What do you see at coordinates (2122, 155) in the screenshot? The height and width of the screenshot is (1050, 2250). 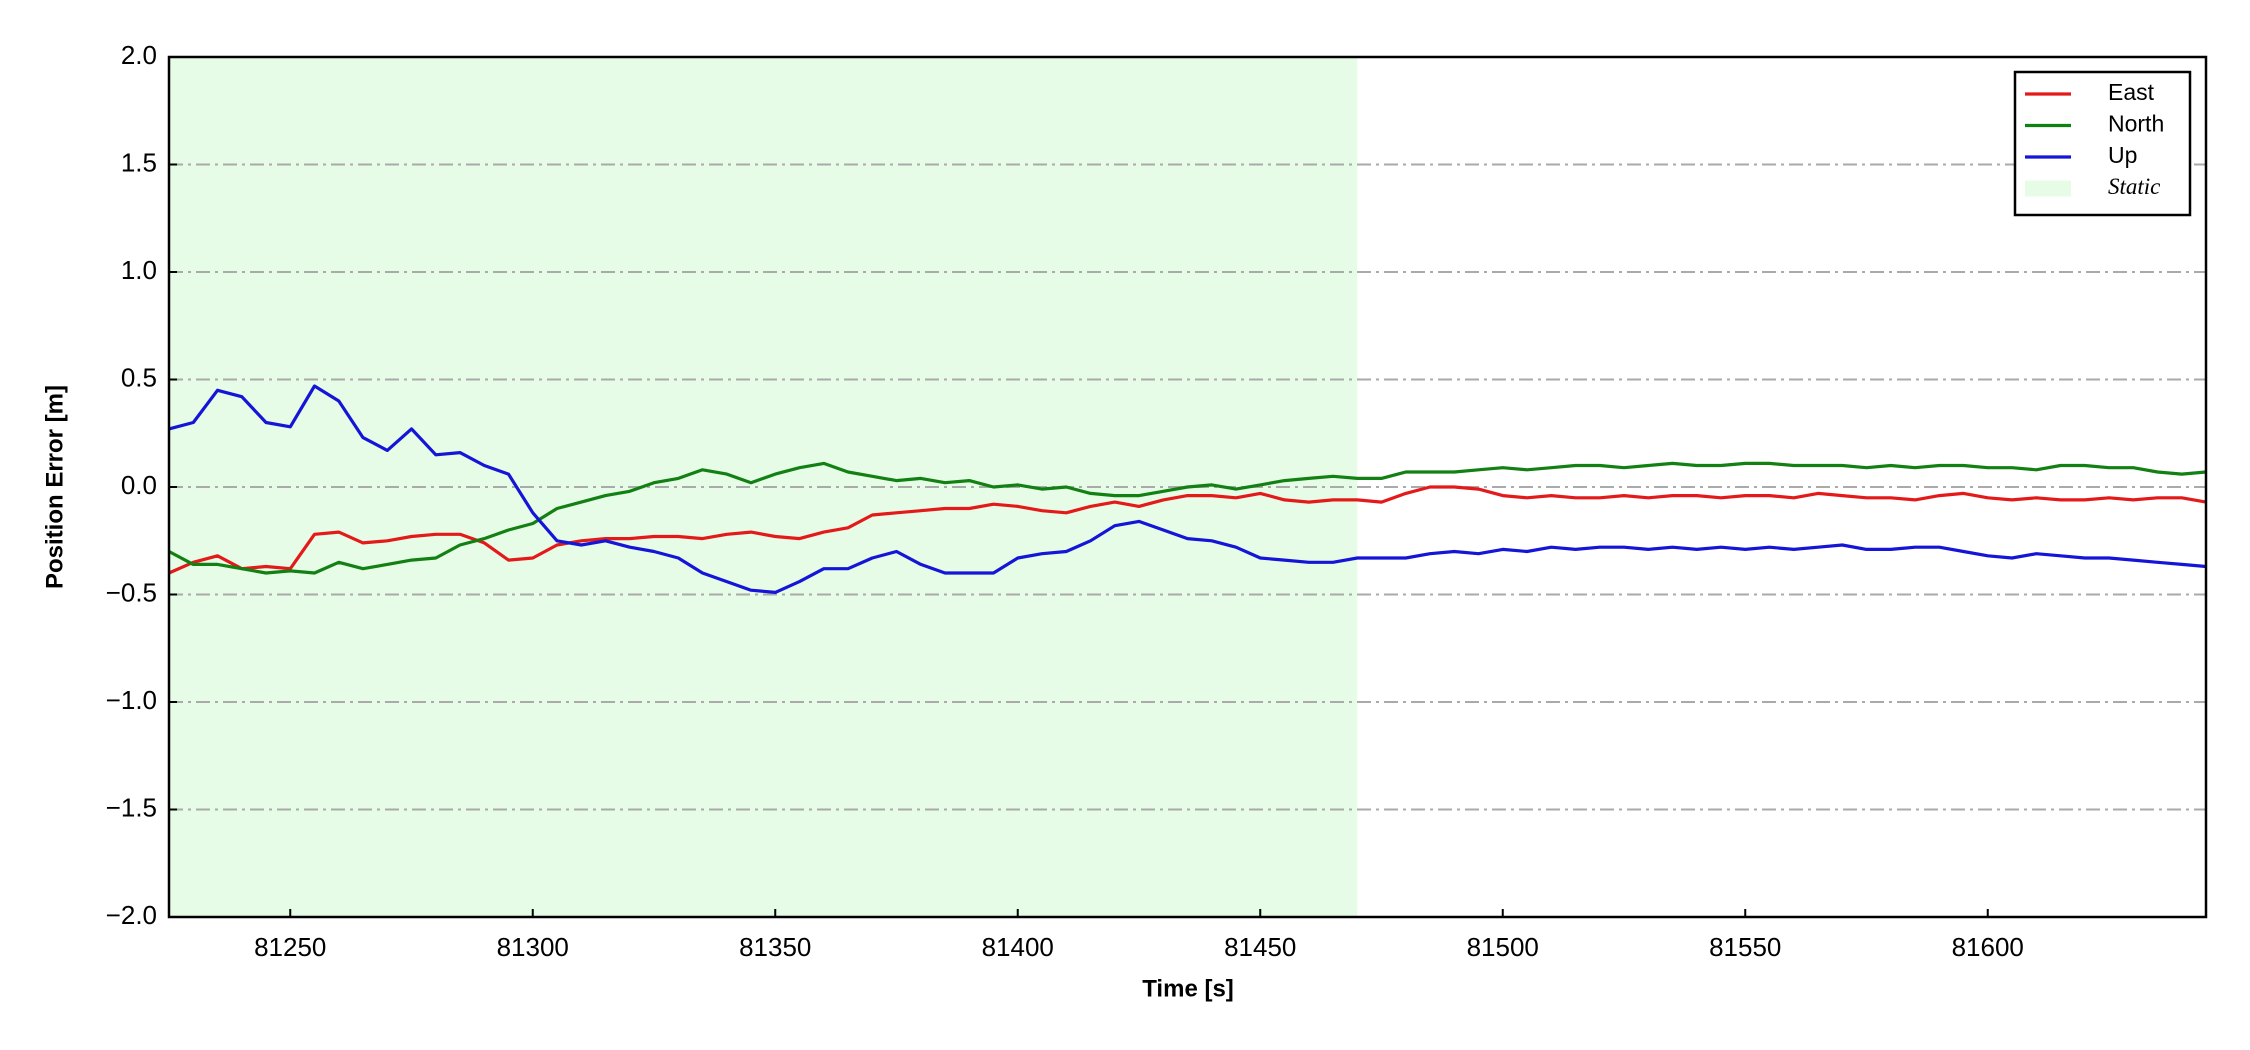 I see `legend-label: Up` at bounding box center [2122, 155].